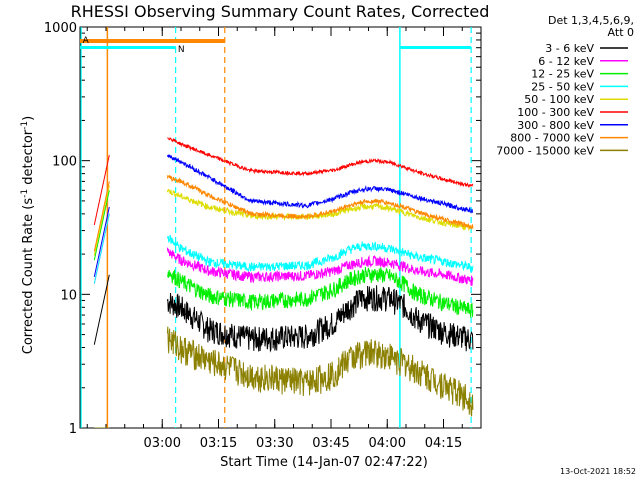 The height and width of the screenshot is (480, 640). Describe the element at coordinates (218, 443) in the screenshot. I see `x-tick-label: 03:15` at that location.